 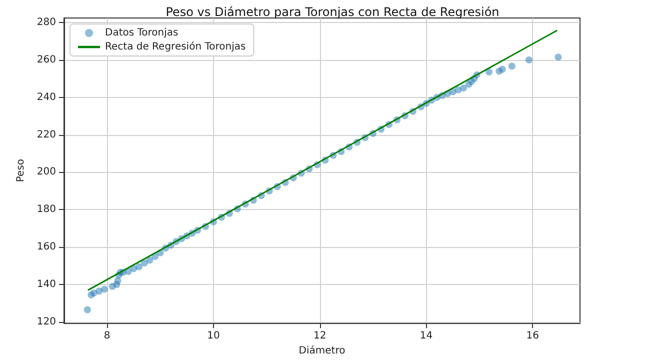 What do you see at coordinates (46, 134) in the screenshot?
I see `y-tick-label: 220` at bounding box center [46, 134].